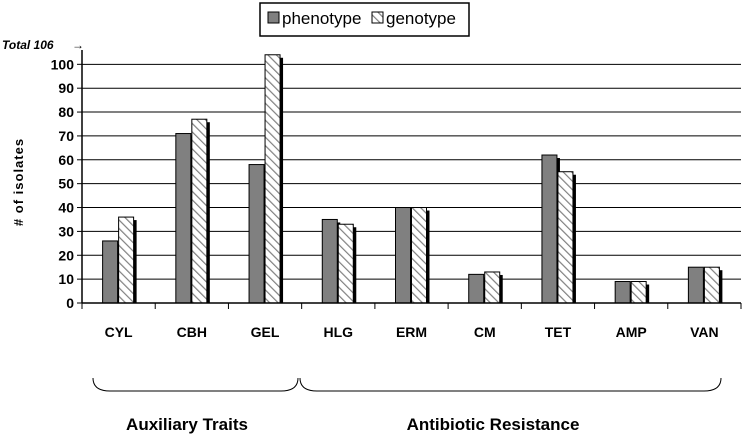 The height and width of the screenshot is (437, 743). I want to click on total-arrow: →, so click(78, 45).